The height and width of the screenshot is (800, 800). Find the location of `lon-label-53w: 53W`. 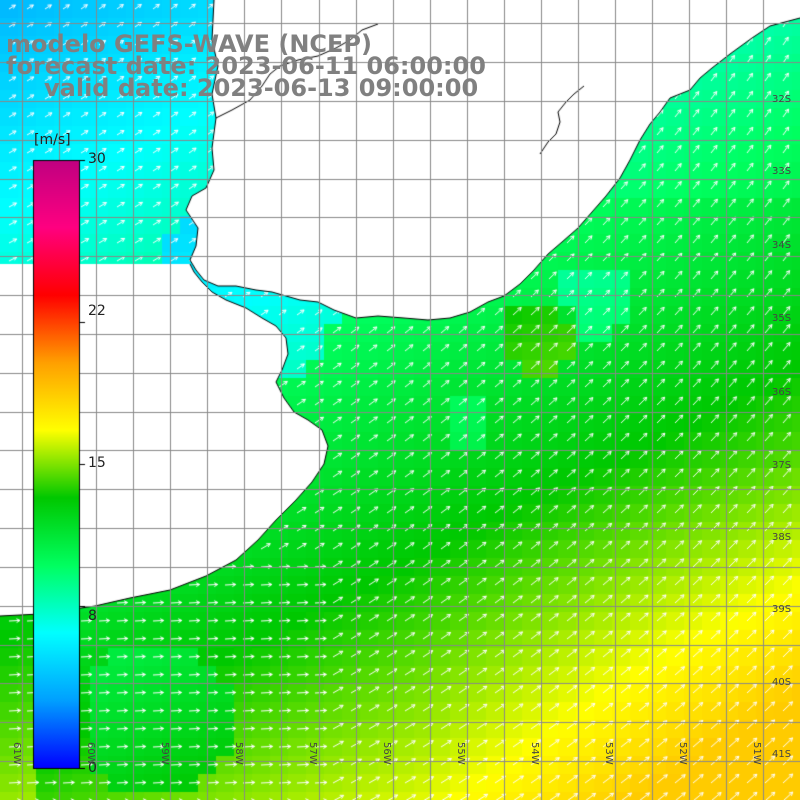

lon-label-53w: 53W is located at coordinates (608, 753).